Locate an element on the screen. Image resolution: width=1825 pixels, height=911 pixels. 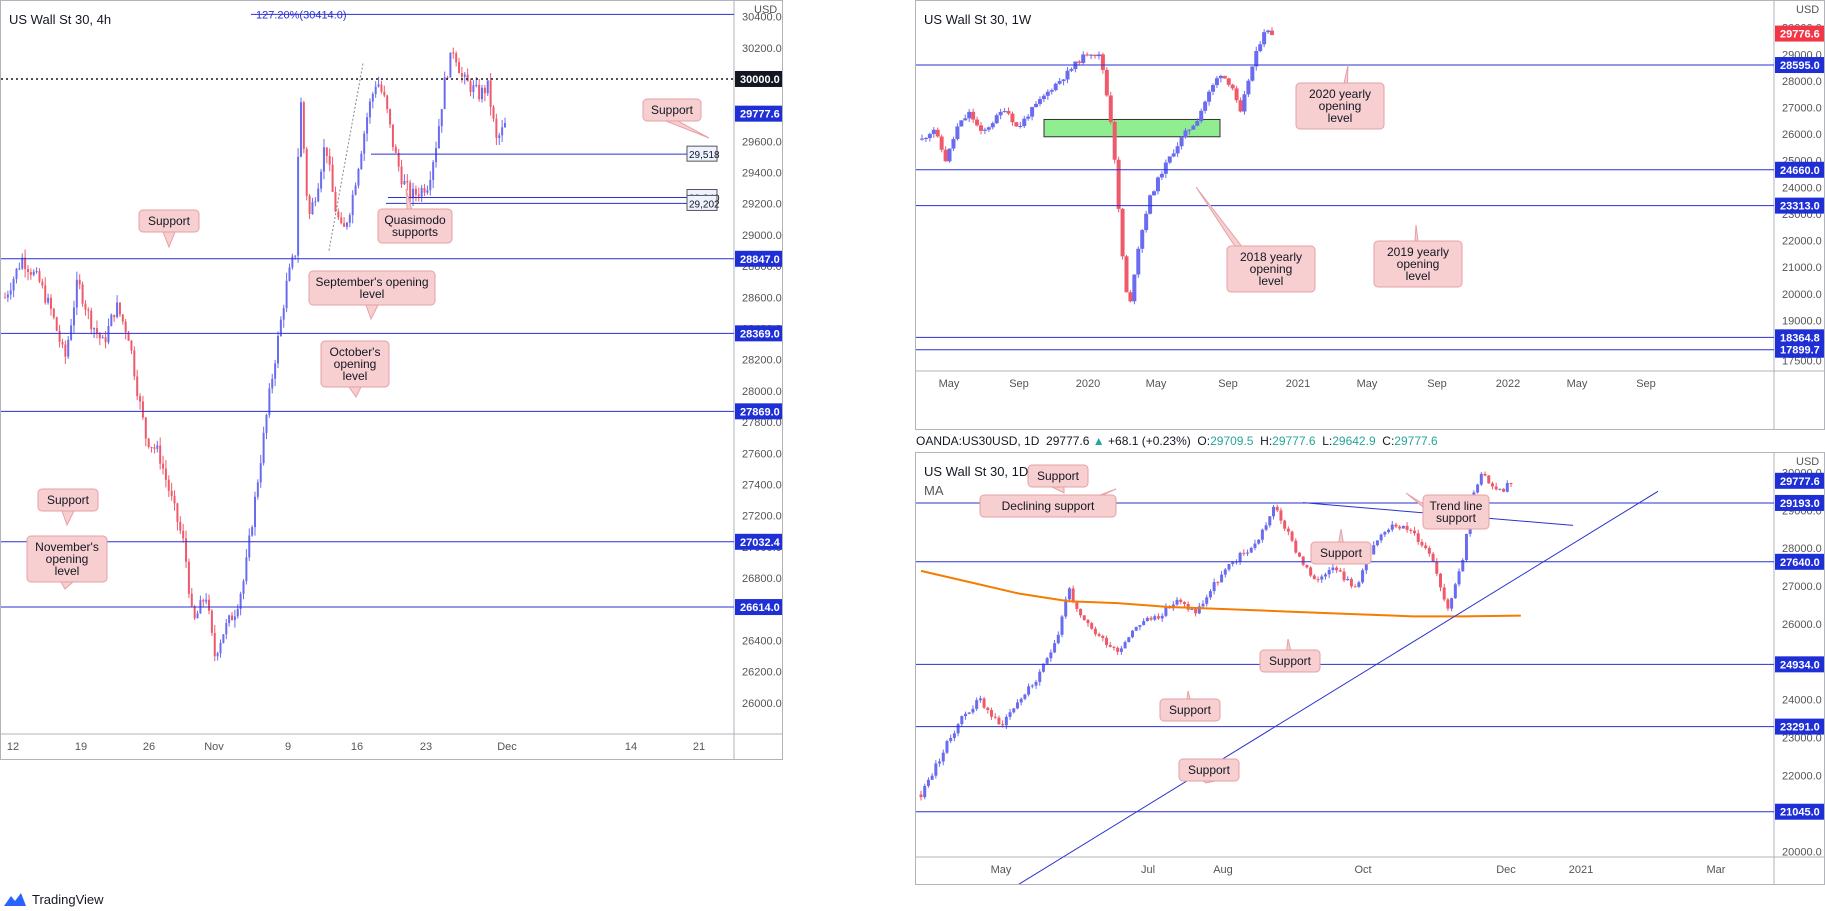
up-arrow-icon: ▲ is located at coordinates (1098, 441).